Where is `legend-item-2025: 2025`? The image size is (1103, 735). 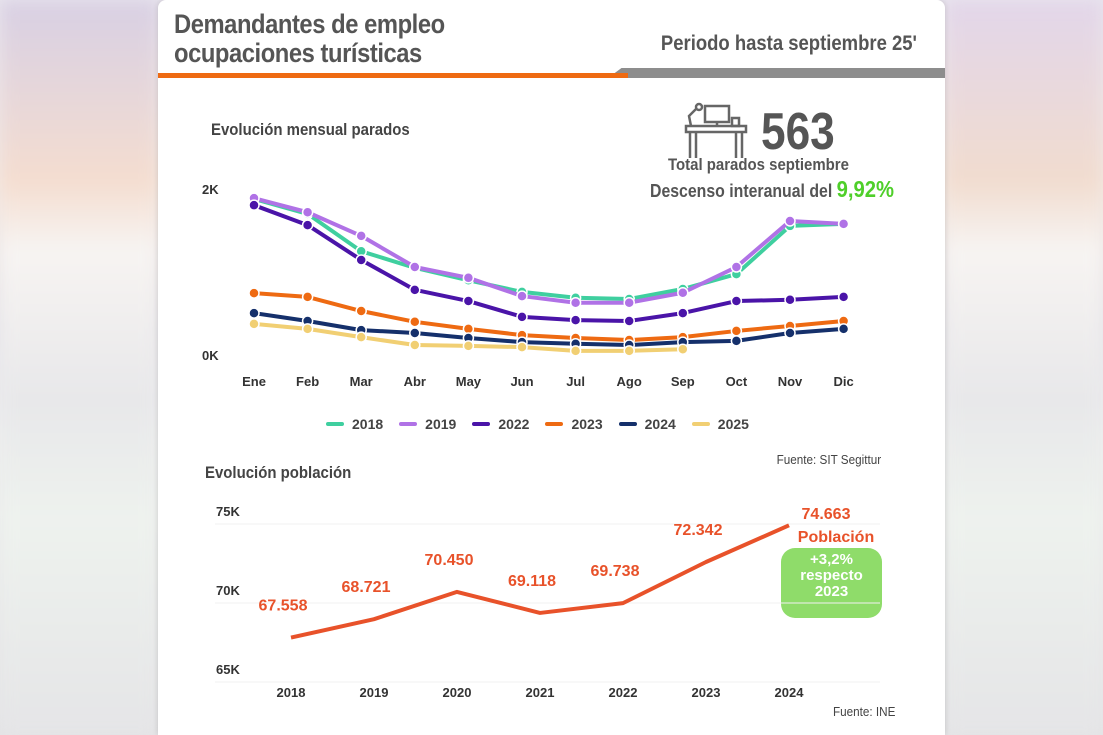
legend-item-2025: 2025 is located at coordinates (720, 424).